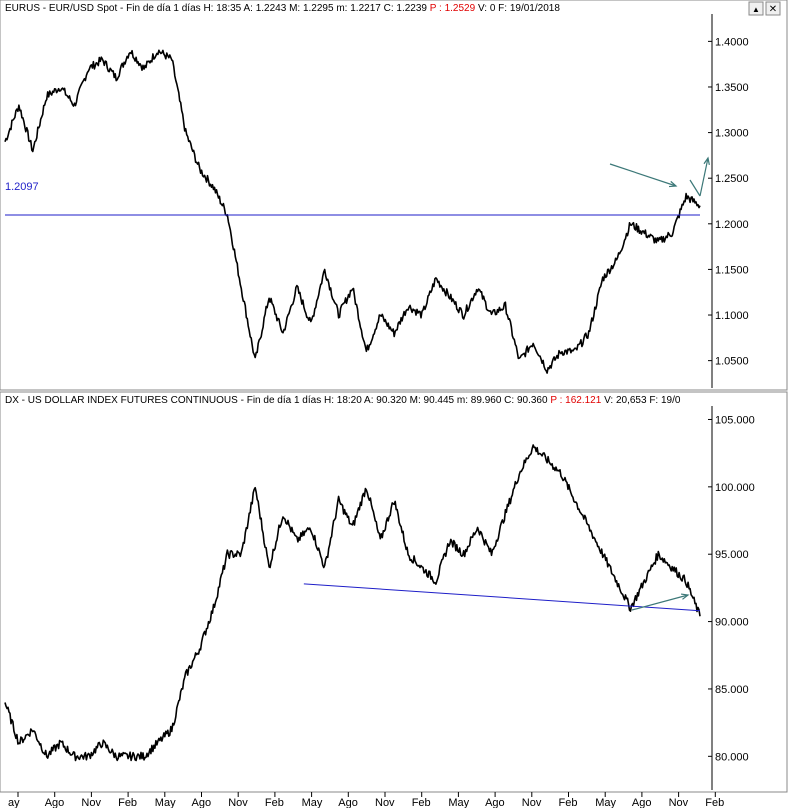  What do you see at coordinates (732, 623) in the screenshot?
I see `y-tick-label: 90.000` at bounding box center [732, 623].